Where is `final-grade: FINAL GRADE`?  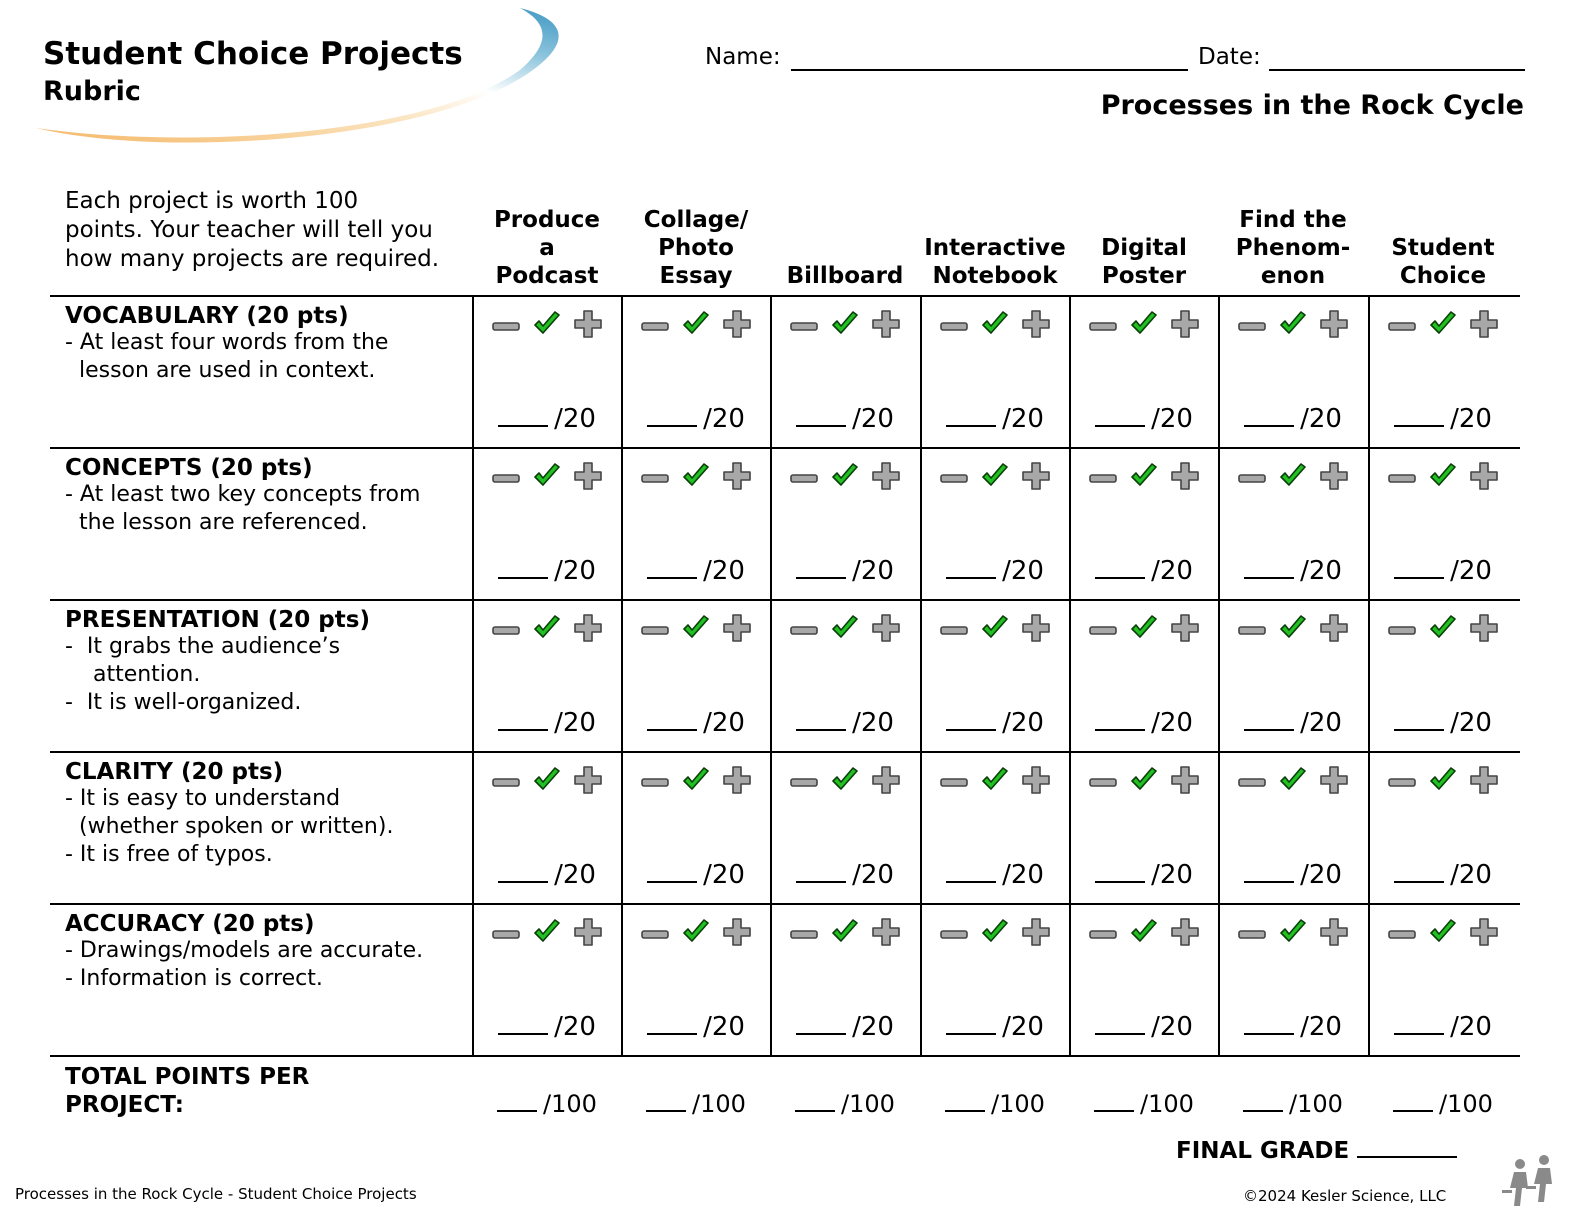 final-grade: FINAL GRADE is located at coordinates (1317, 1150).